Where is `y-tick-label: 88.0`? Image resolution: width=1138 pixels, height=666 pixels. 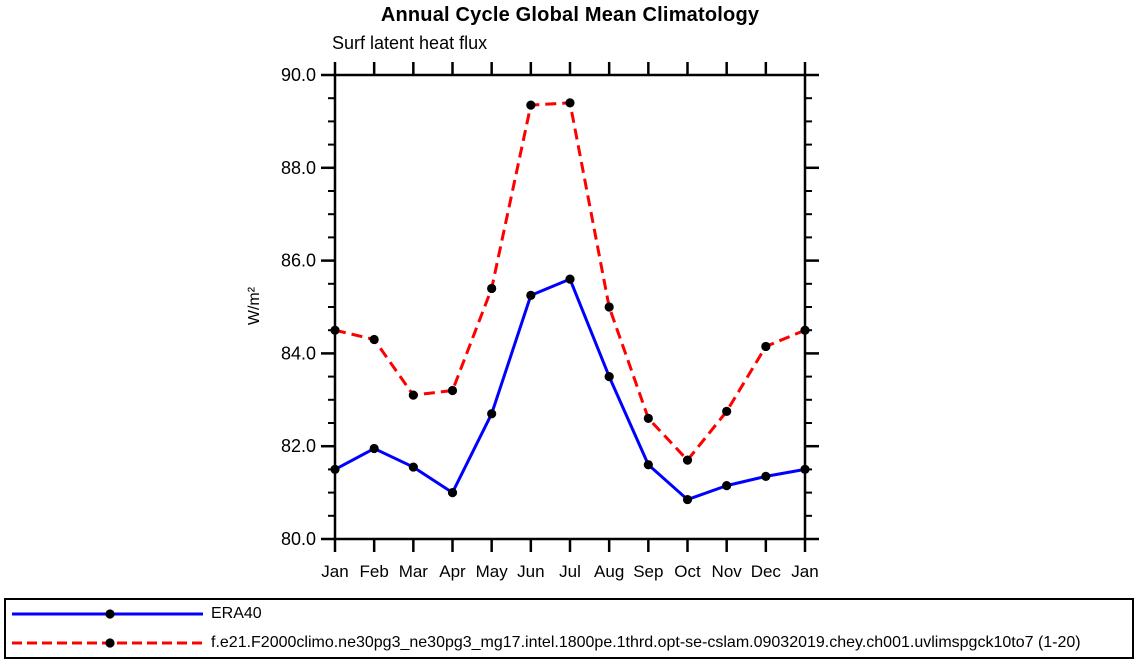 y-tick-label: 88.0 is located at coordinates (298, 168).